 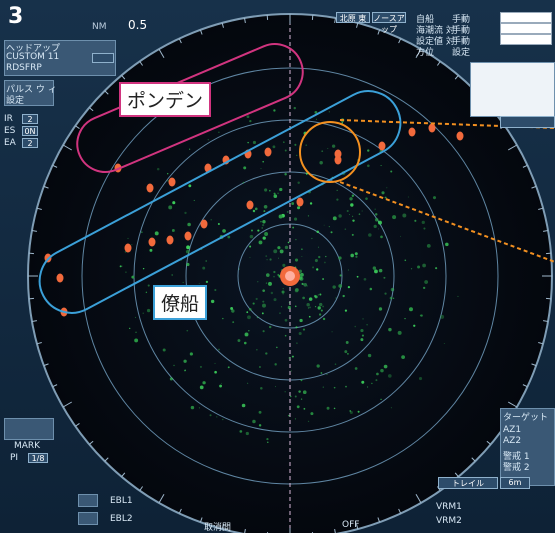 I want to click on range-value: 0.5, so click(x=138, y=25).